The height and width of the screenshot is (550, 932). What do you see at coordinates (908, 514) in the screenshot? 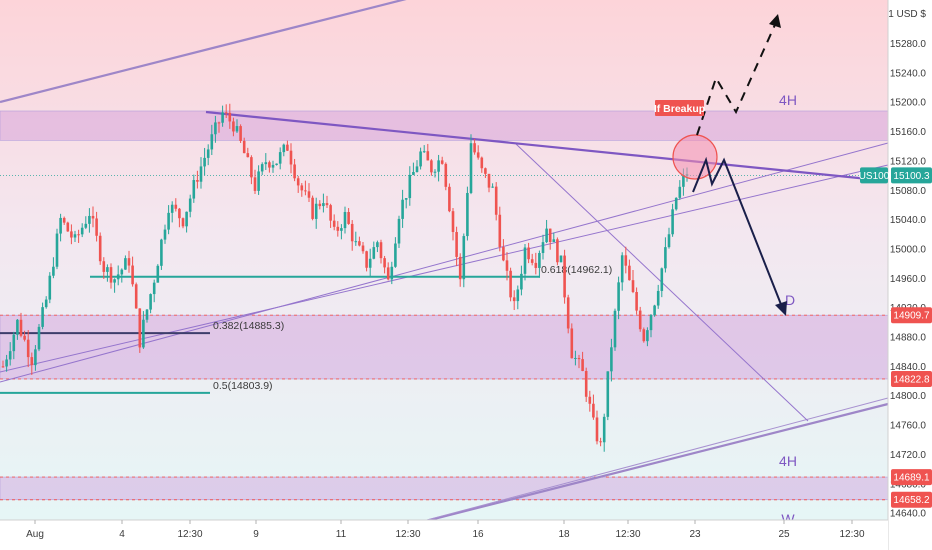
I see `y-tick-label: 14640.0` at bounding box center [908, 514].